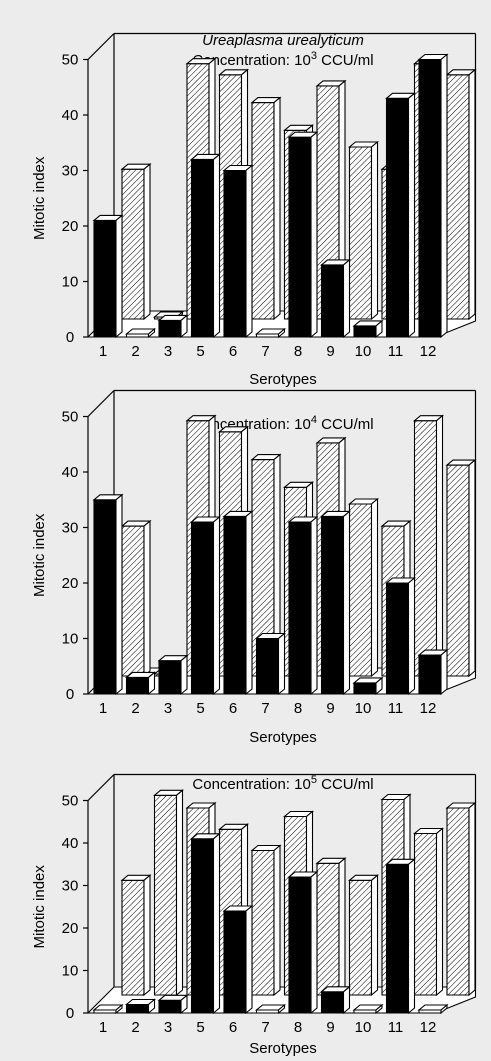 This screenshot has width=491, height=1061. Describe the element at coordinates (147, 935) in the screenshot. I see `bar-control-1-side` at that location.